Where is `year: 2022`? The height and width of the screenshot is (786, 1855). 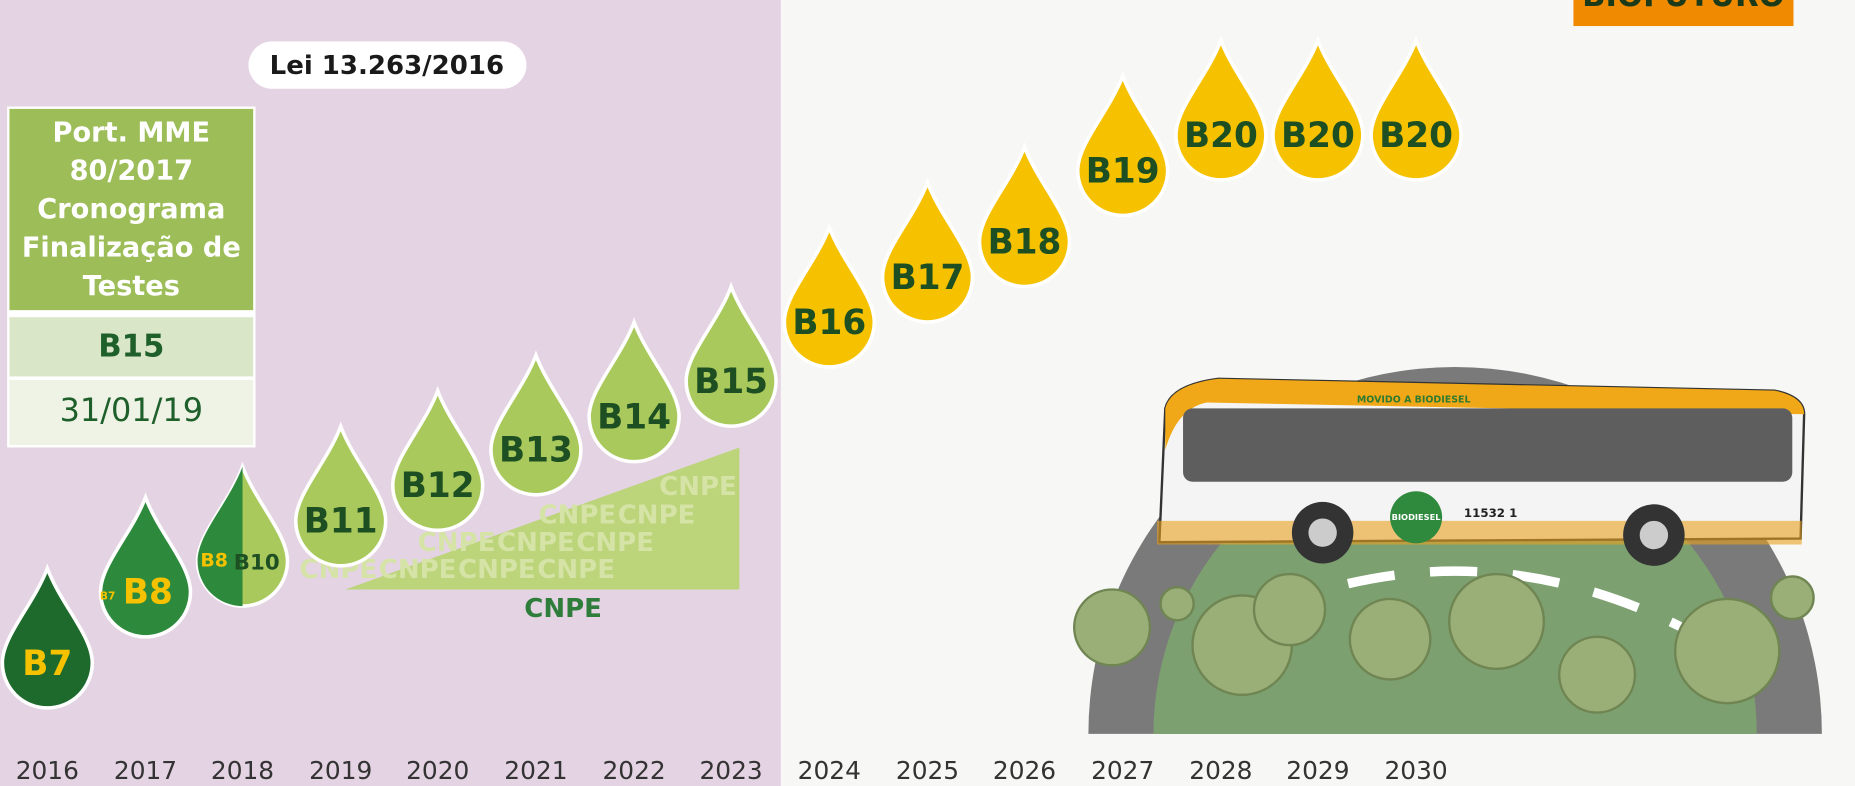
year: 2022 is located at coordinates (633, 770).